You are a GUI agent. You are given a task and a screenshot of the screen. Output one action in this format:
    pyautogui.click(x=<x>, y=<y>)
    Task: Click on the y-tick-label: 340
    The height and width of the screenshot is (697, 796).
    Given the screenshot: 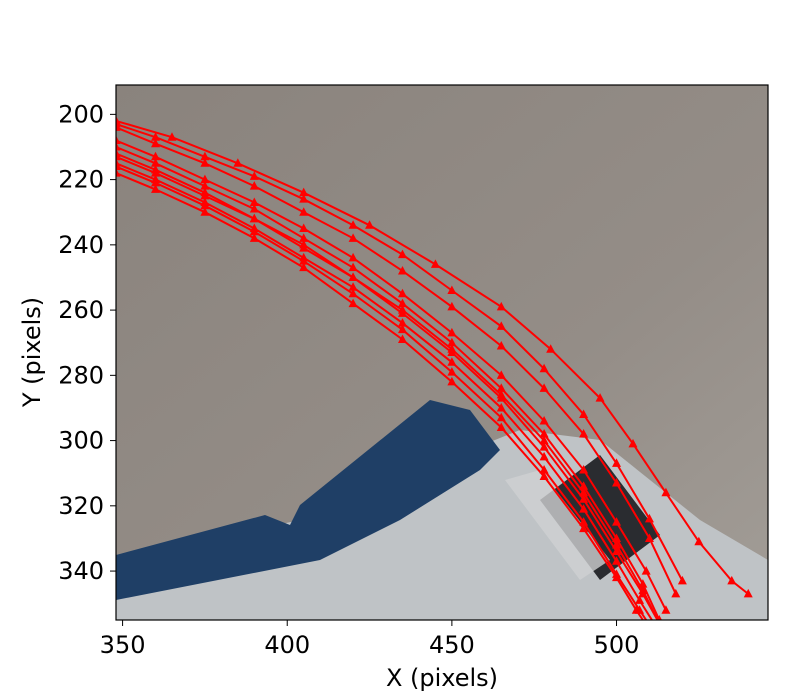 What is the action you would take?
    pyautogui.click(x=81, y=571)
    